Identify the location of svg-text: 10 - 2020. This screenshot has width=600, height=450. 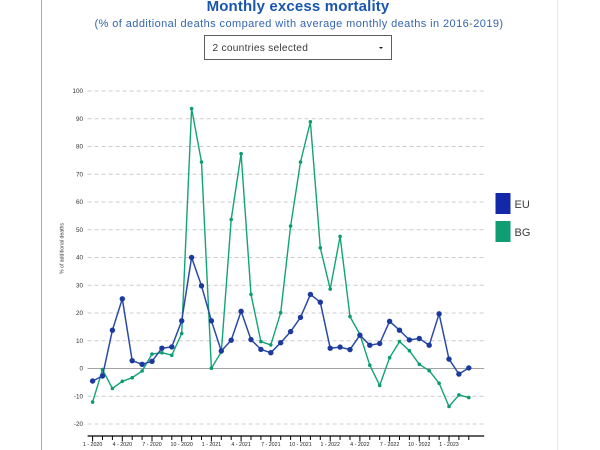
(182, 445).